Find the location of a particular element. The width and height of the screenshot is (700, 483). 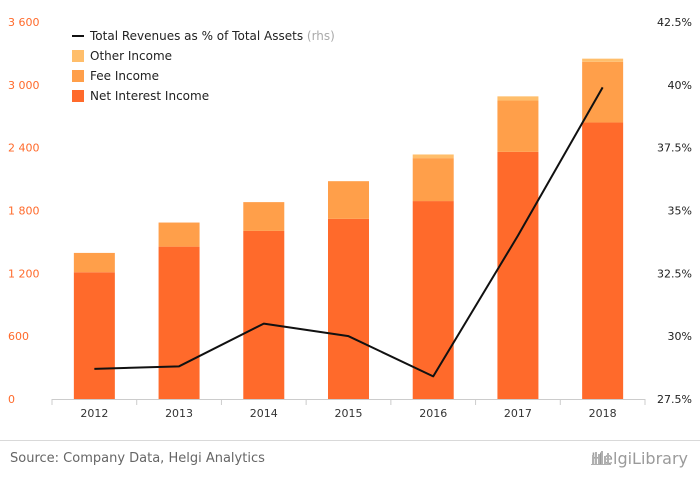

left-axis-tick-label: 2 400 is located at coordinates (24, 148).